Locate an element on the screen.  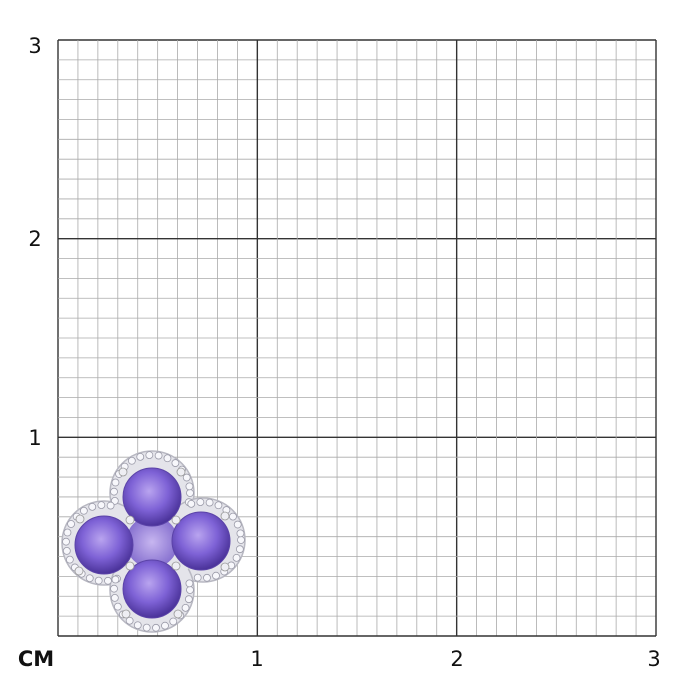
earring is located at coordinates (153, 541).